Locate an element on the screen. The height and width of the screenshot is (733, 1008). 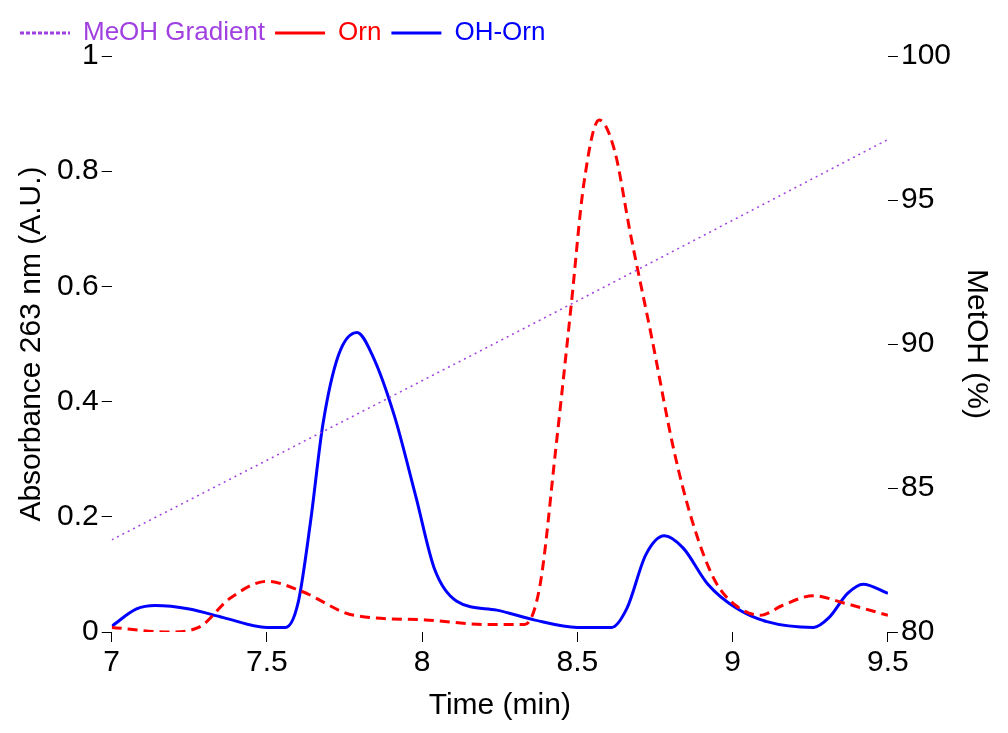
x-axis-title: Time (min) is located at coordinates (499, 704).